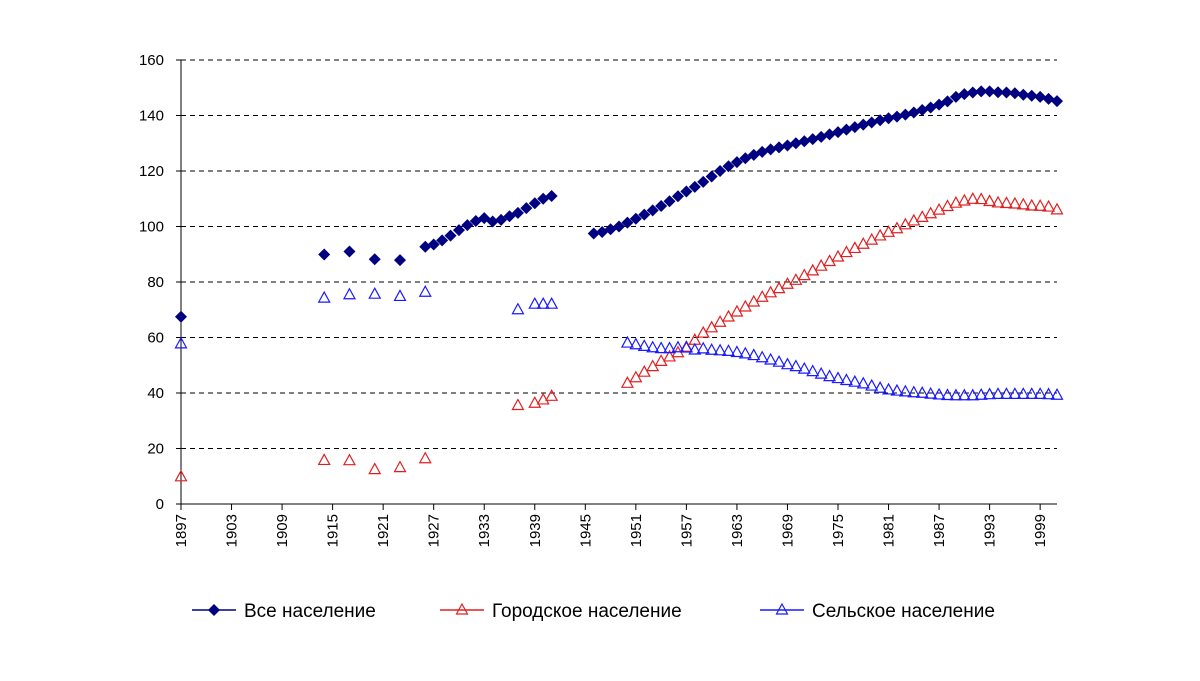 Image resolution: width=1200 pixels, height=681 pixels. Describe the element at coordinates (151, 227) in the screenshot. I see `y-tick-label: 100` at that location.